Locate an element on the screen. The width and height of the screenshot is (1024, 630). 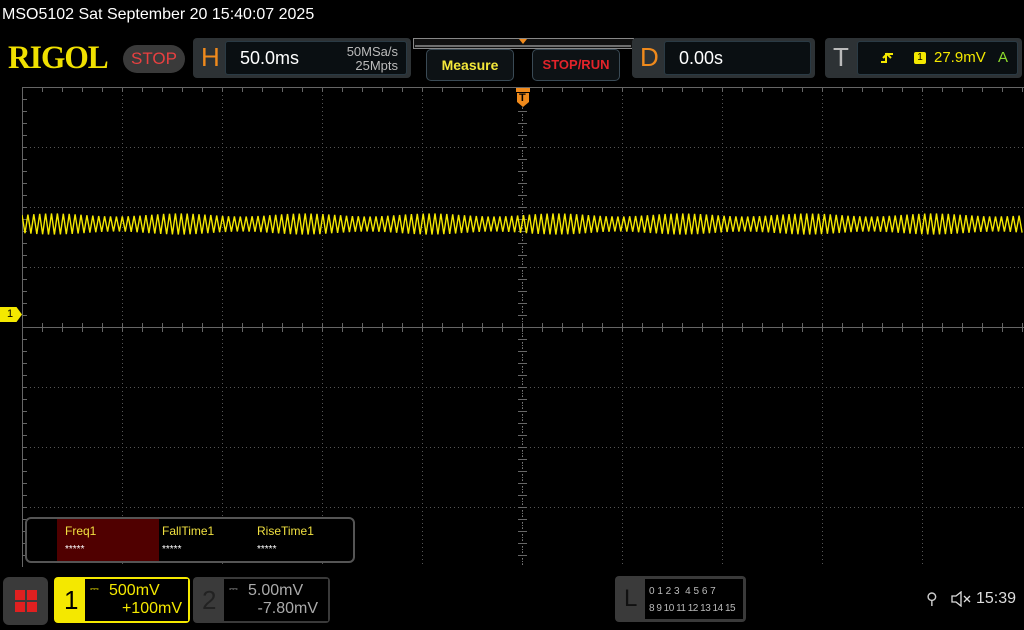
measurement-name: FallTime1 is located at coordinates (188, 531).